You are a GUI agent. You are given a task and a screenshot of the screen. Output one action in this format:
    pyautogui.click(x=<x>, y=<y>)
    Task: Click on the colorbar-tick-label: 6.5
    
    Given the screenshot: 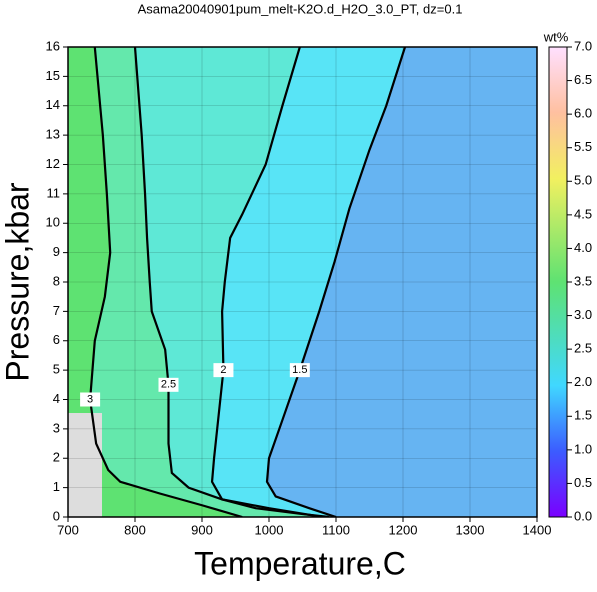 What is the action you would take?
    pyautogui.click(x=583, y=79)
    